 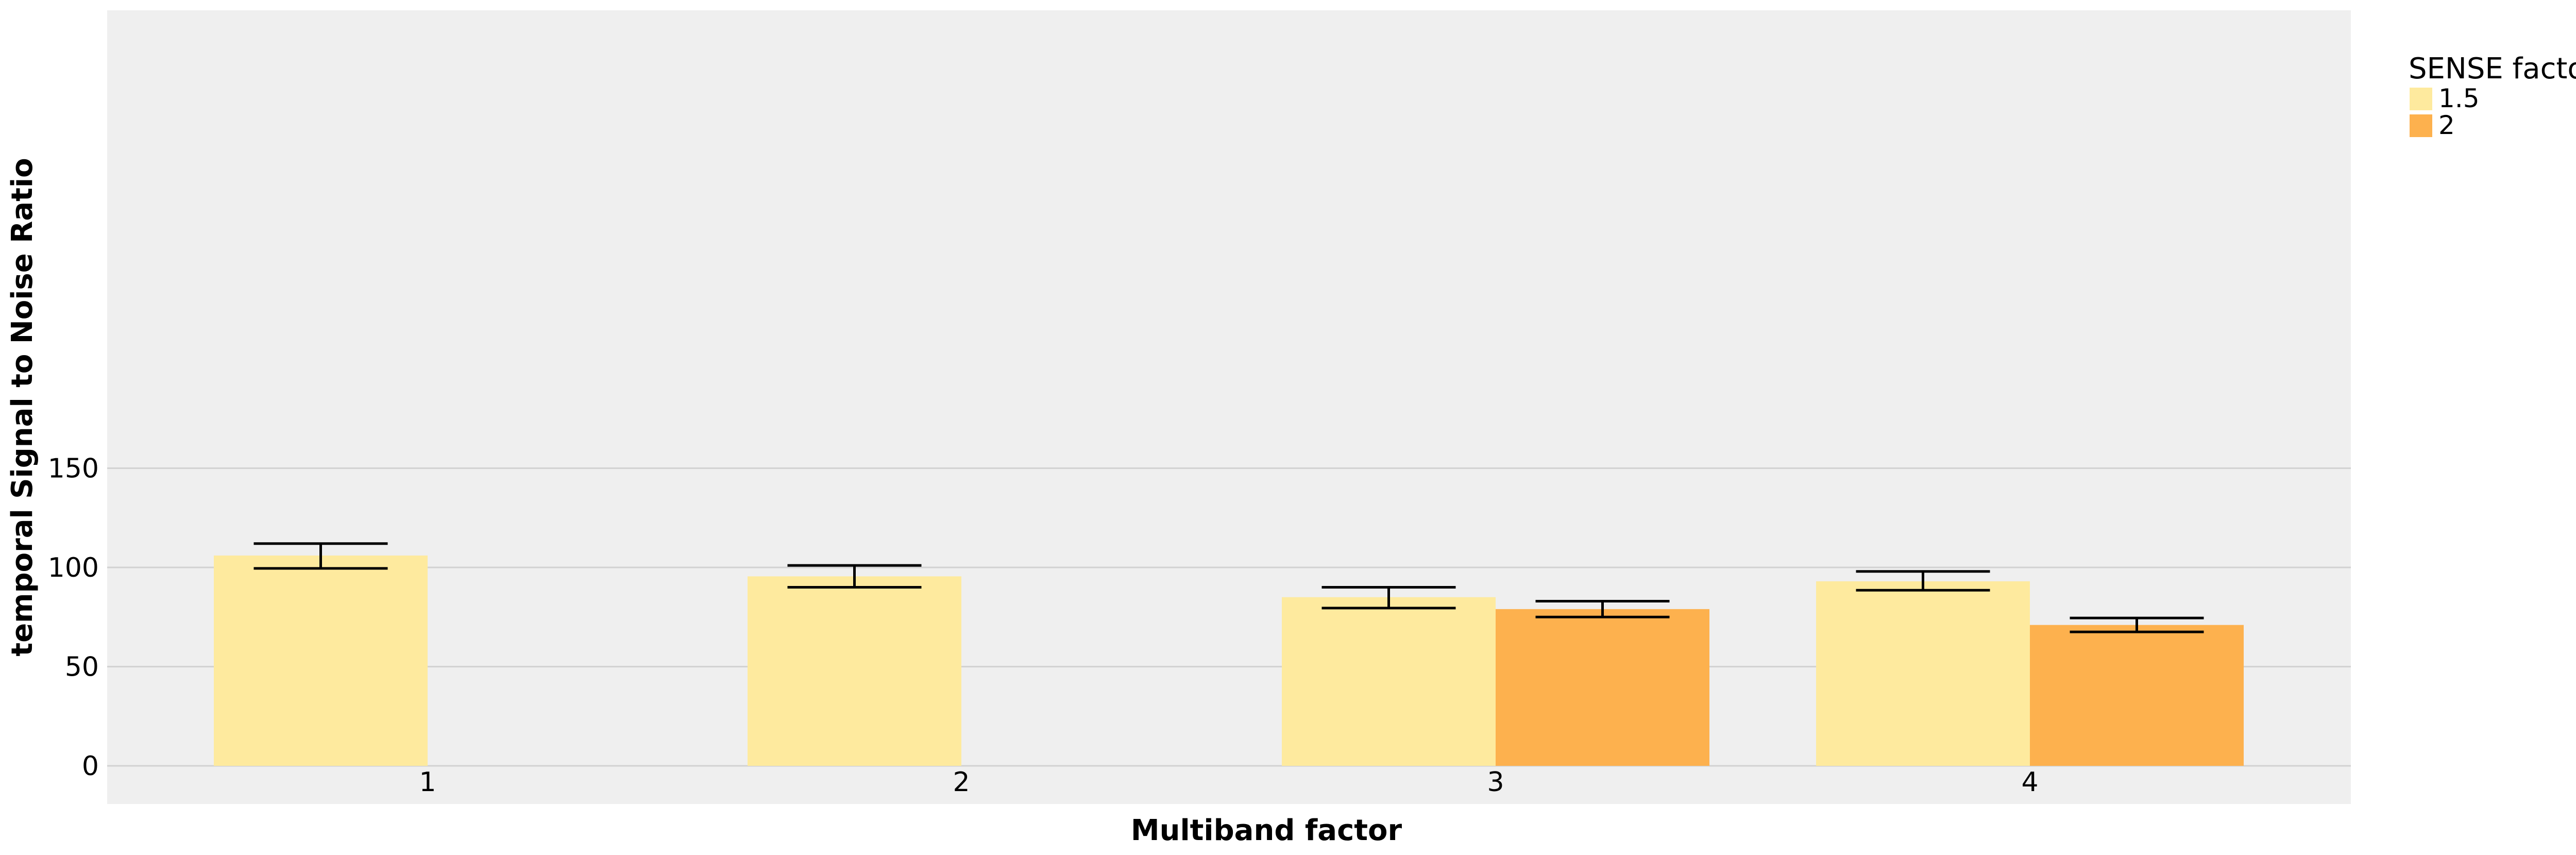 What do you see at coordinates (2492, 69) in the screenshot?
I see `legend-title: SENSE factor` at bounding box center [2492, 69].